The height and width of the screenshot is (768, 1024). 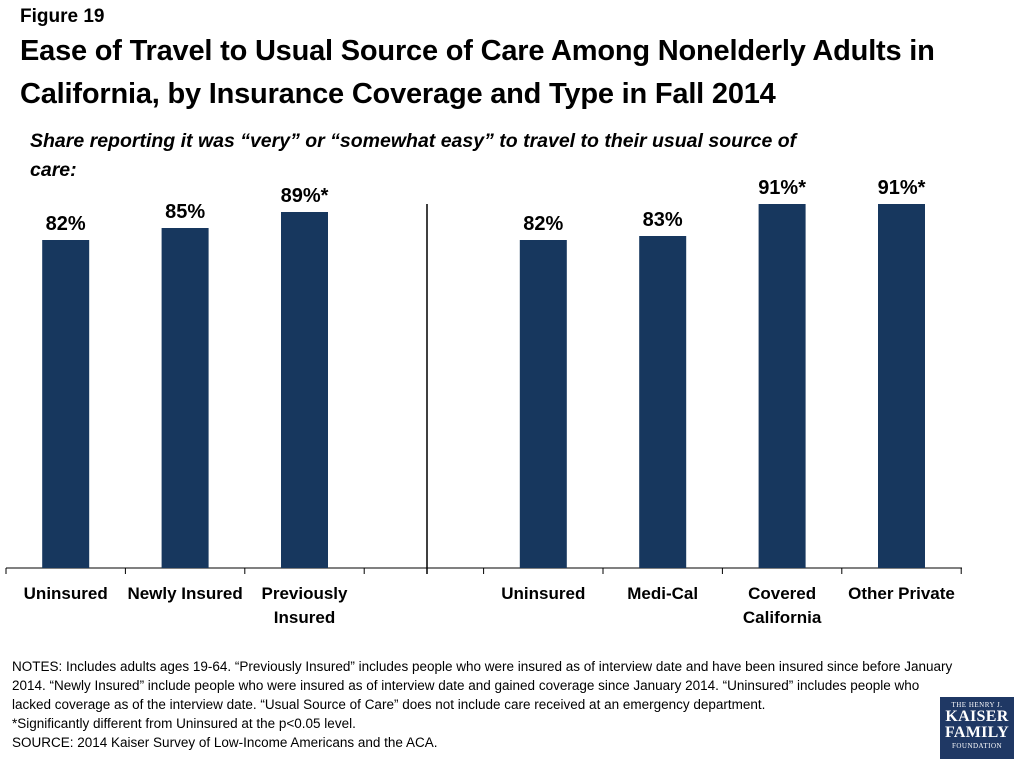 I want to click on category-label: Previously Insured, so click(x=305, y=605).